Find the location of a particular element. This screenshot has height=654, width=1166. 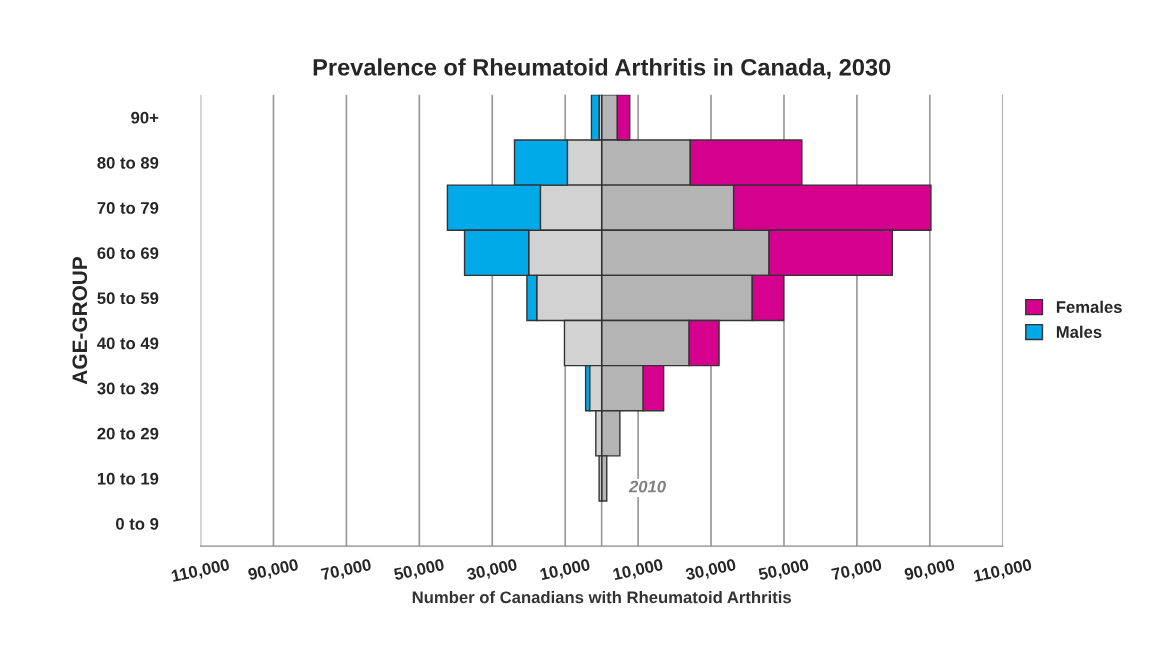

y-tick-label: 80 to 89 is located at coordinates (128, 162).